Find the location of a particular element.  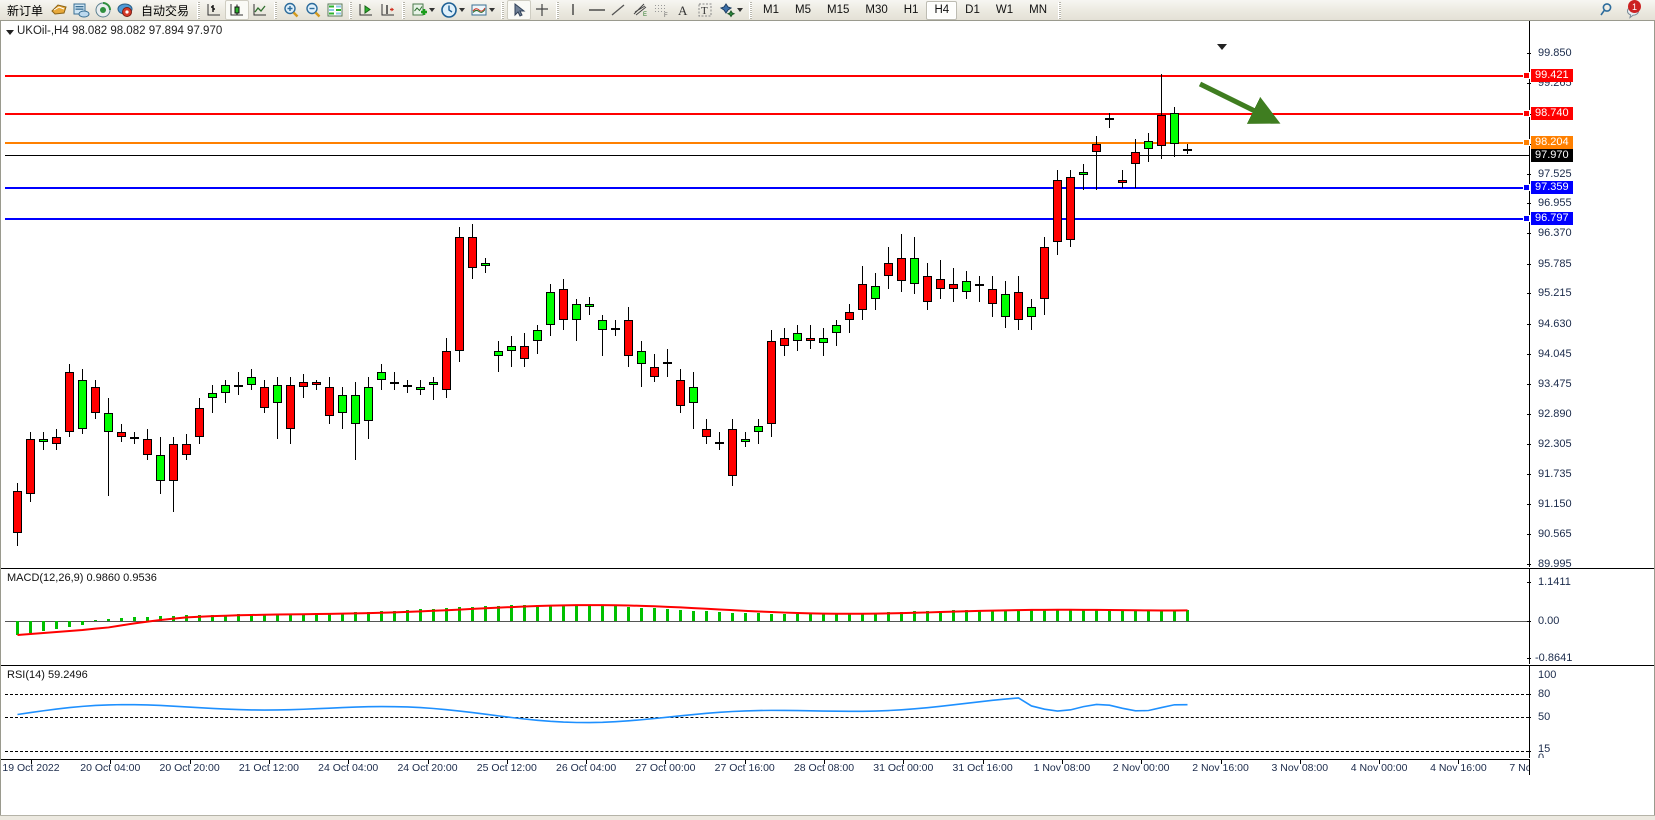

timeframe-d1: D1 is located at coordinates (972, 9).